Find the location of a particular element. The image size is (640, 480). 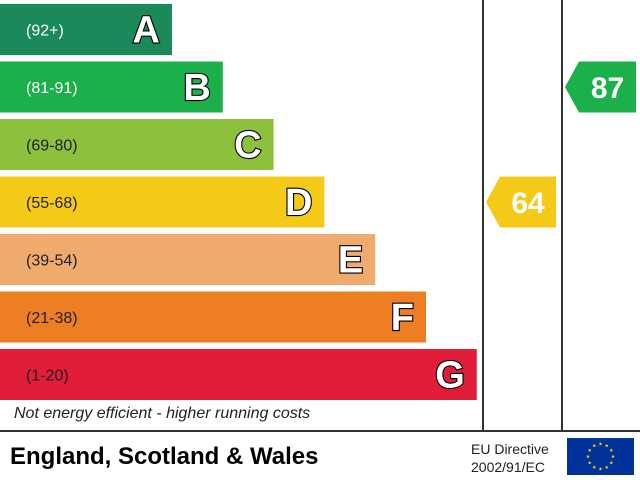

eu-directive-label: EU Directive 2002/91/EC is located at coordinates (516, 458).